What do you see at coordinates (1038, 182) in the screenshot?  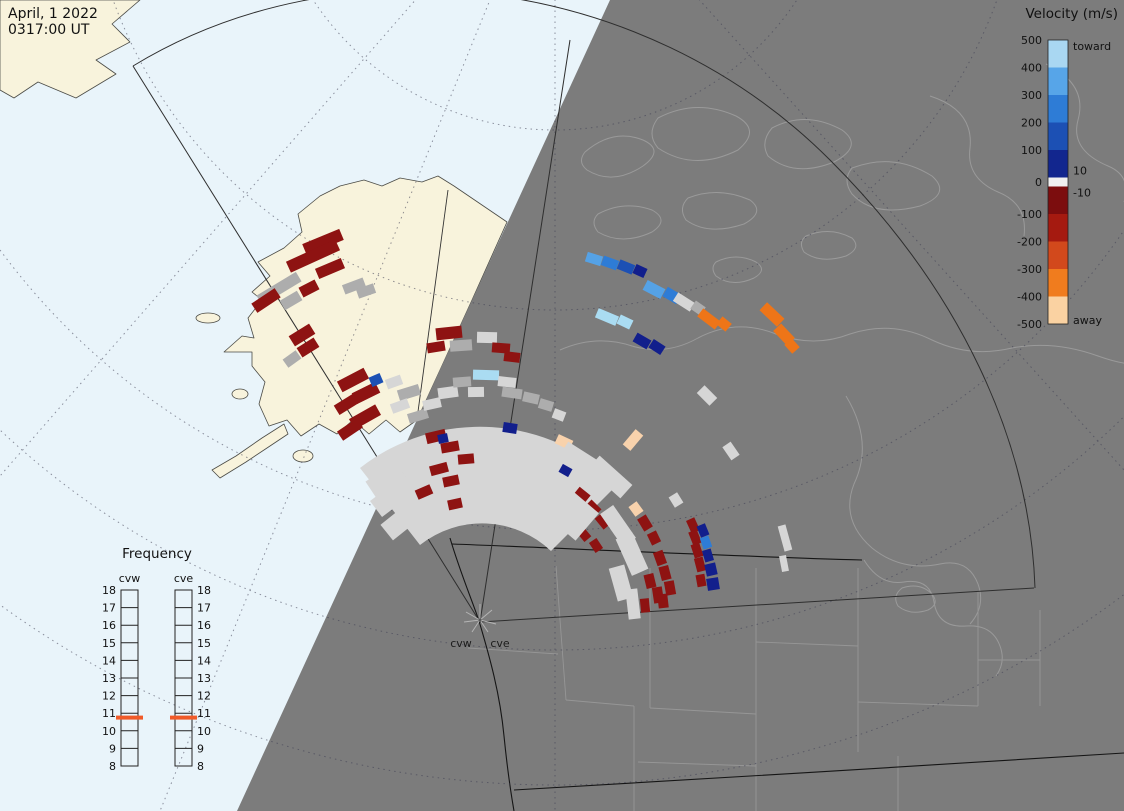 I see `colorbar-tick-label: 0` at bounding box center [1038, 182].